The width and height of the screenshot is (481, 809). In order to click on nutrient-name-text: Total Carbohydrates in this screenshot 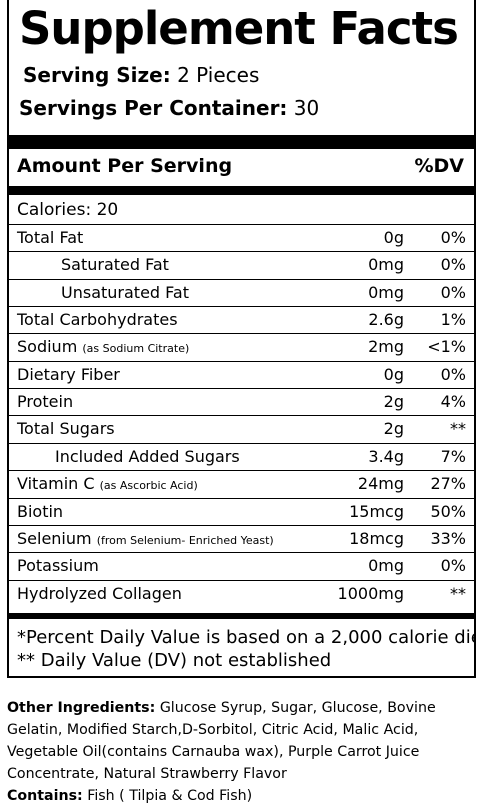, I will do `click(97, 320)`.